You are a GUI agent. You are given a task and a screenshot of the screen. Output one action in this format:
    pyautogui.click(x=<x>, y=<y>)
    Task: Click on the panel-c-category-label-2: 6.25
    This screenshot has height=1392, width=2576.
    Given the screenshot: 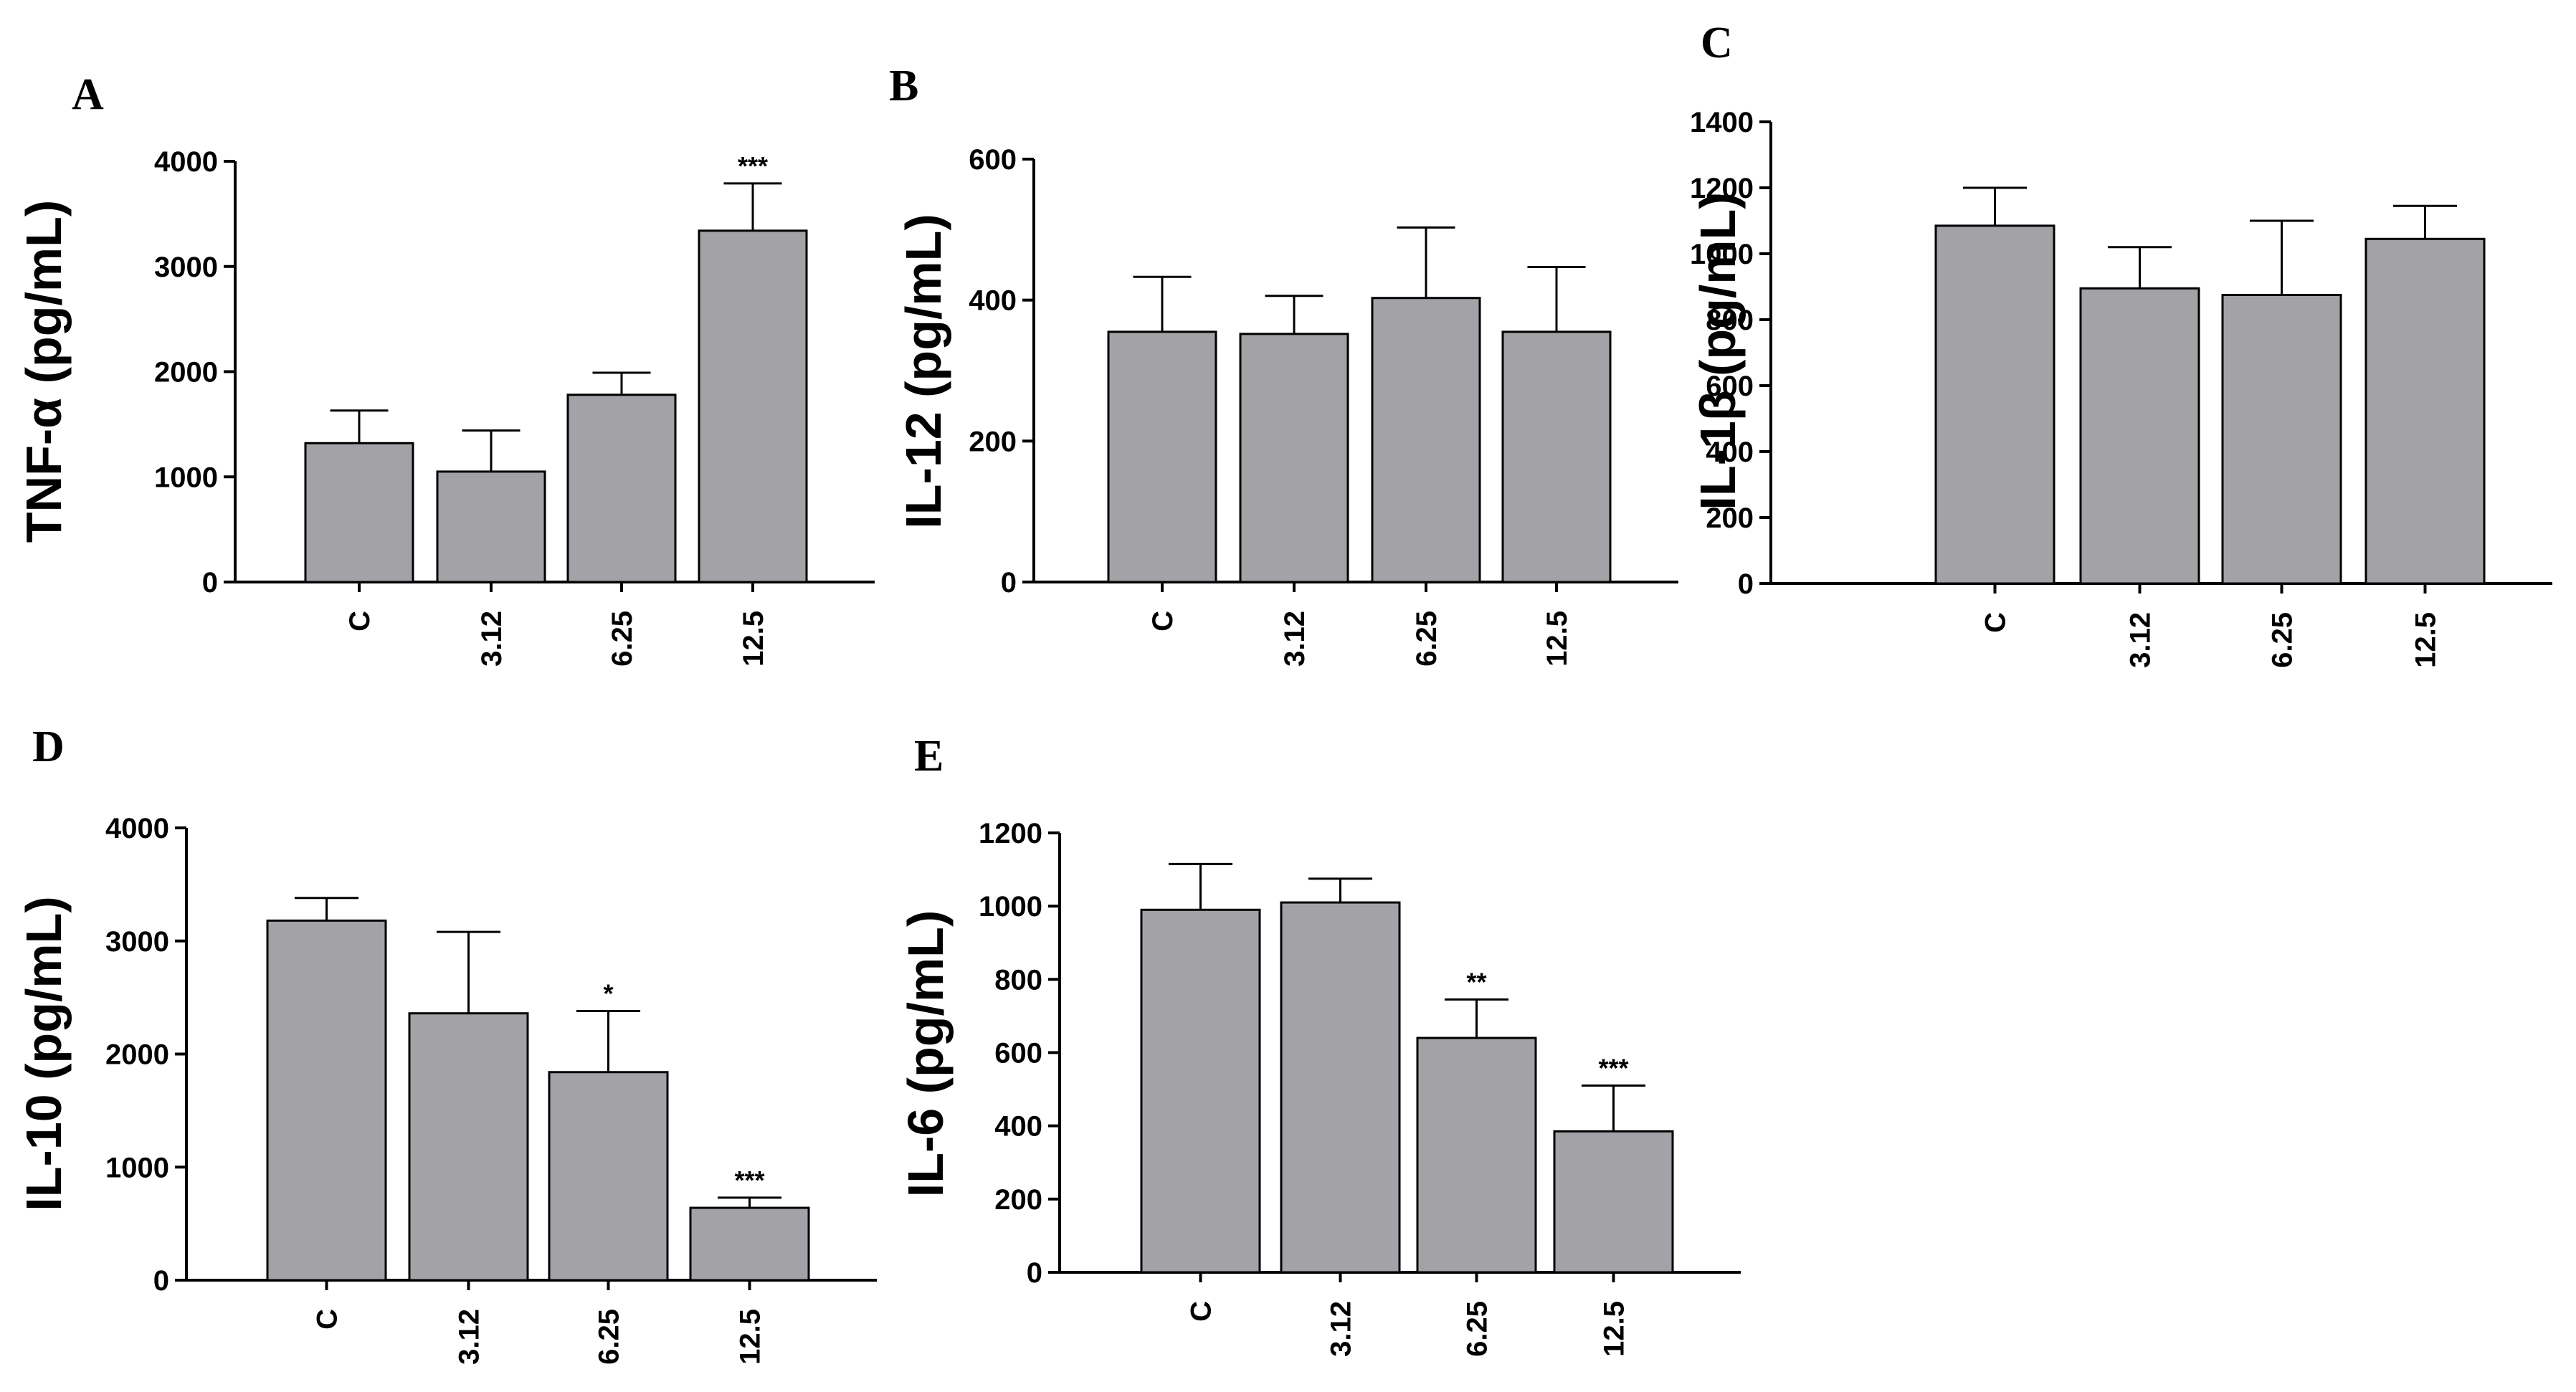 What is the action you would take?
    pyautogui.click(x=2283, y=640)
    